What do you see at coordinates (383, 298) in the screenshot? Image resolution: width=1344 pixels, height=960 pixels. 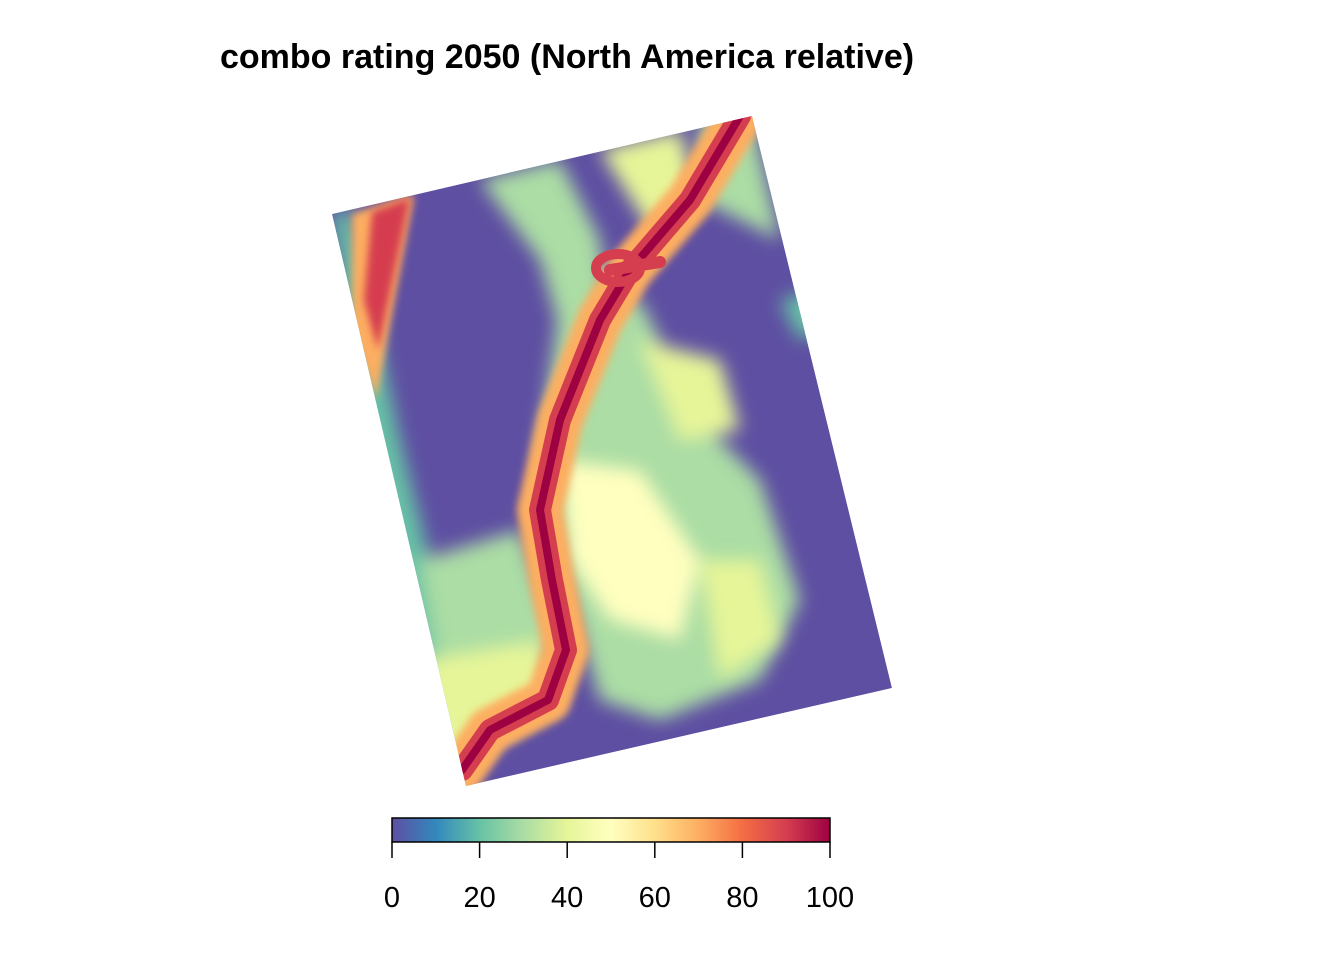 I see `raster-west-band` at bounding box center [383, 298].